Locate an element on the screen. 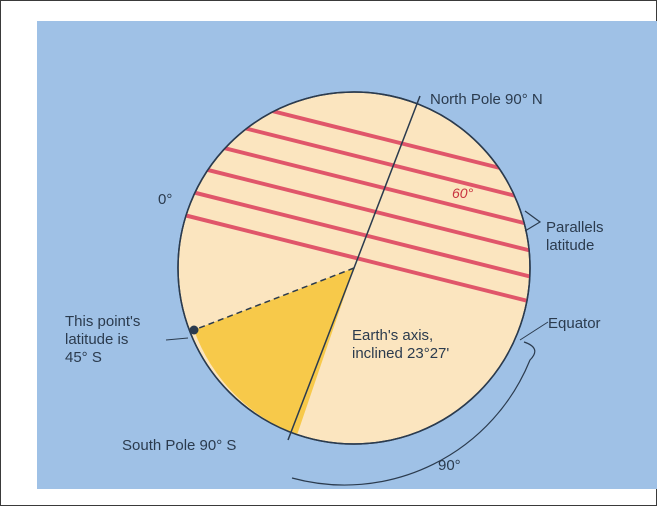 This screenshot has width=657, height=506. equator-leader-line is located at coordinates (534, 331).